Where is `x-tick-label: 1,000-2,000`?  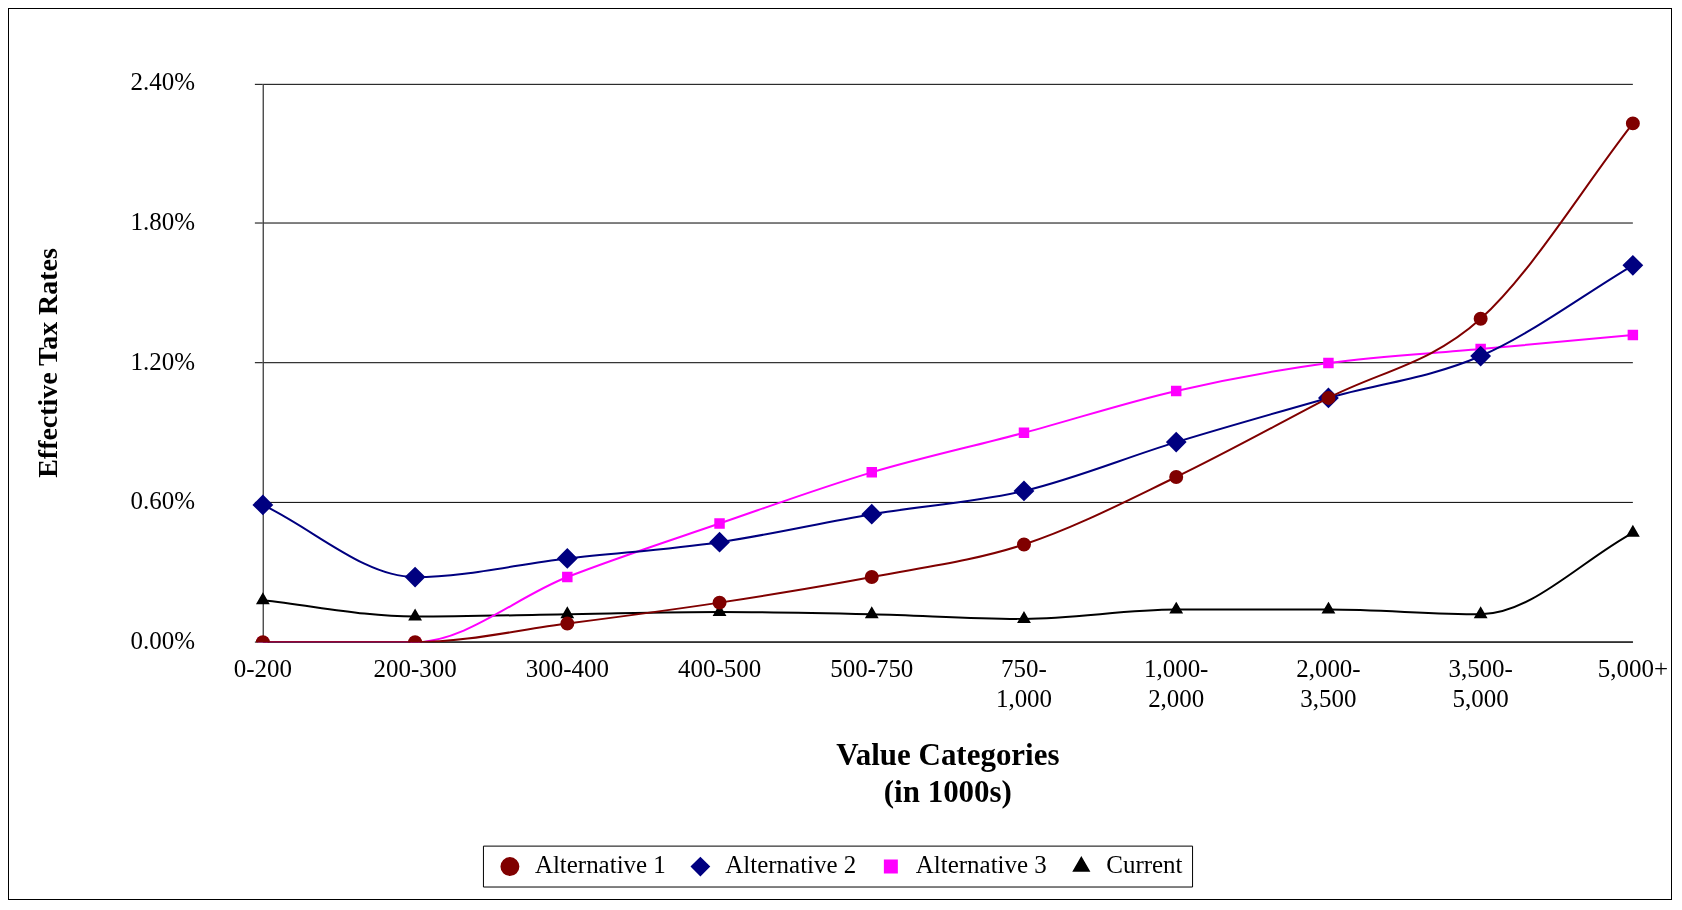 x-tick-label: 1,000-2,000 is located at coordinates (1176, 683).